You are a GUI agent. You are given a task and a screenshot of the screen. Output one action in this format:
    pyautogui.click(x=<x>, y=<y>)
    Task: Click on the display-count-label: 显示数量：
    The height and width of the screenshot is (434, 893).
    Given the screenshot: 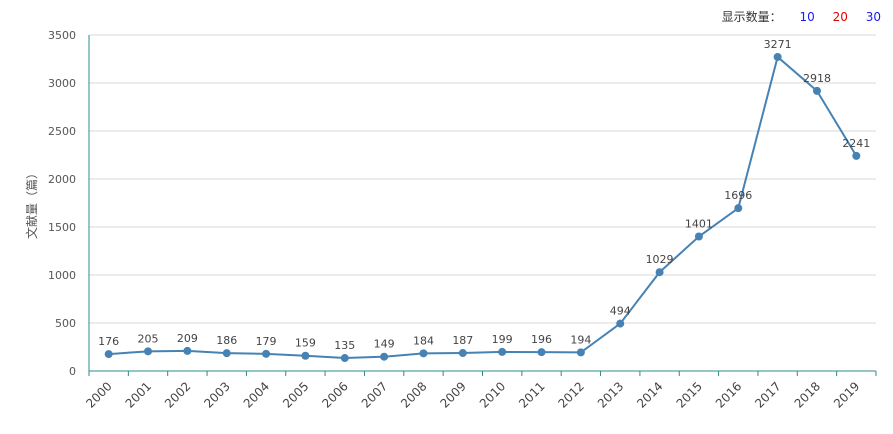 What is the action you would take?
    pyautogui.click(x=751, y=17)
    